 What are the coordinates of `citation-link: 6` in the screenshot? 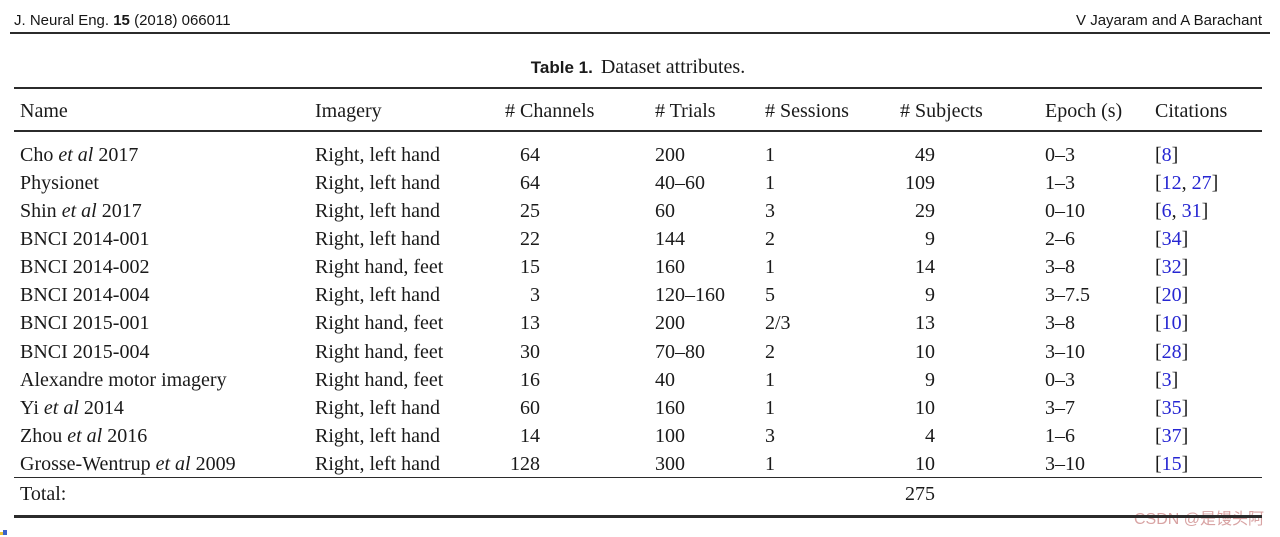 It's located at (1166, 211).